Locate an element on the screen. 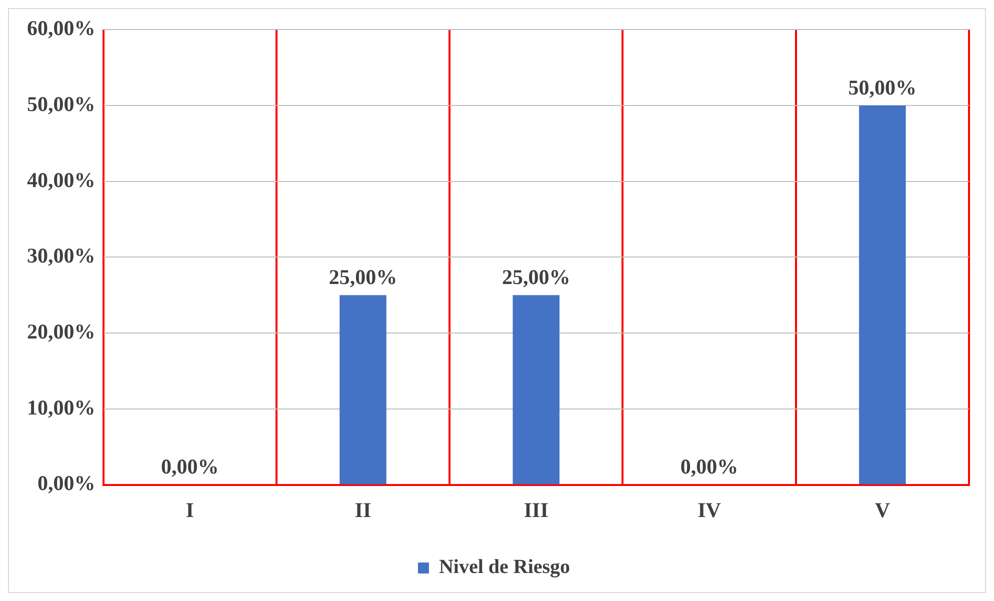 The width and height of the screenshot is (994, 601). y-tick-label: 0,00% is located at coordinates (67, 483).